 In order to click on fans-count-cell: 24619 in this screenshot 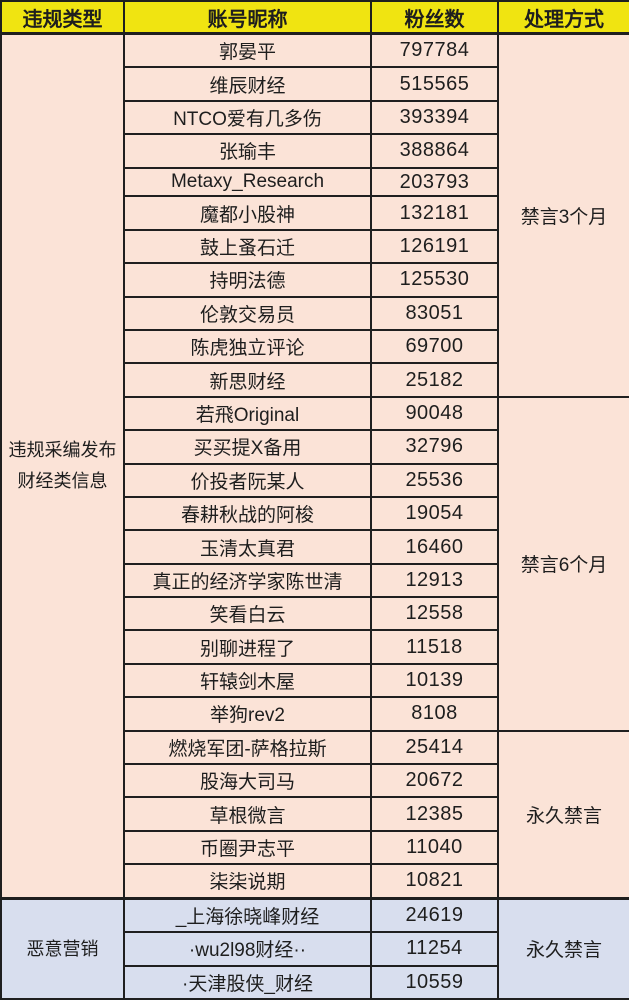, I will do `click(434, 915)`.